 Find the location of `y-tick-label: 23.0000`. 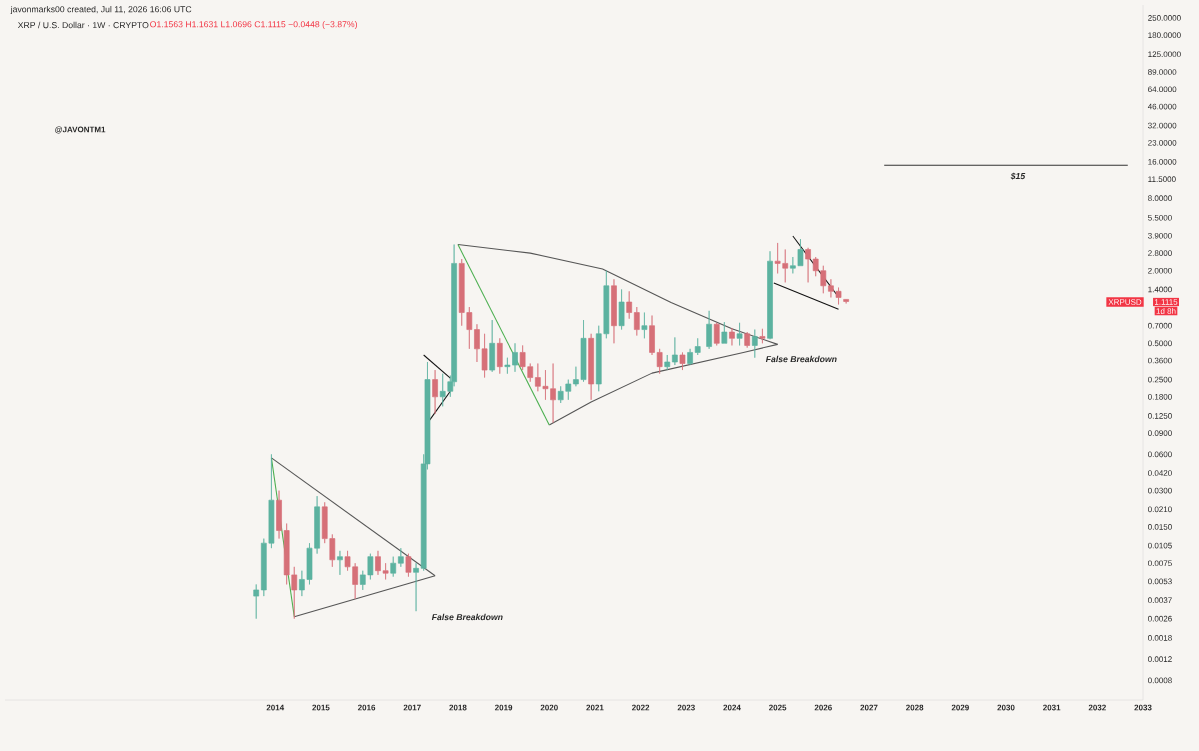

y-tick-label: 23.0000 is located at coordinates (1162, 143).